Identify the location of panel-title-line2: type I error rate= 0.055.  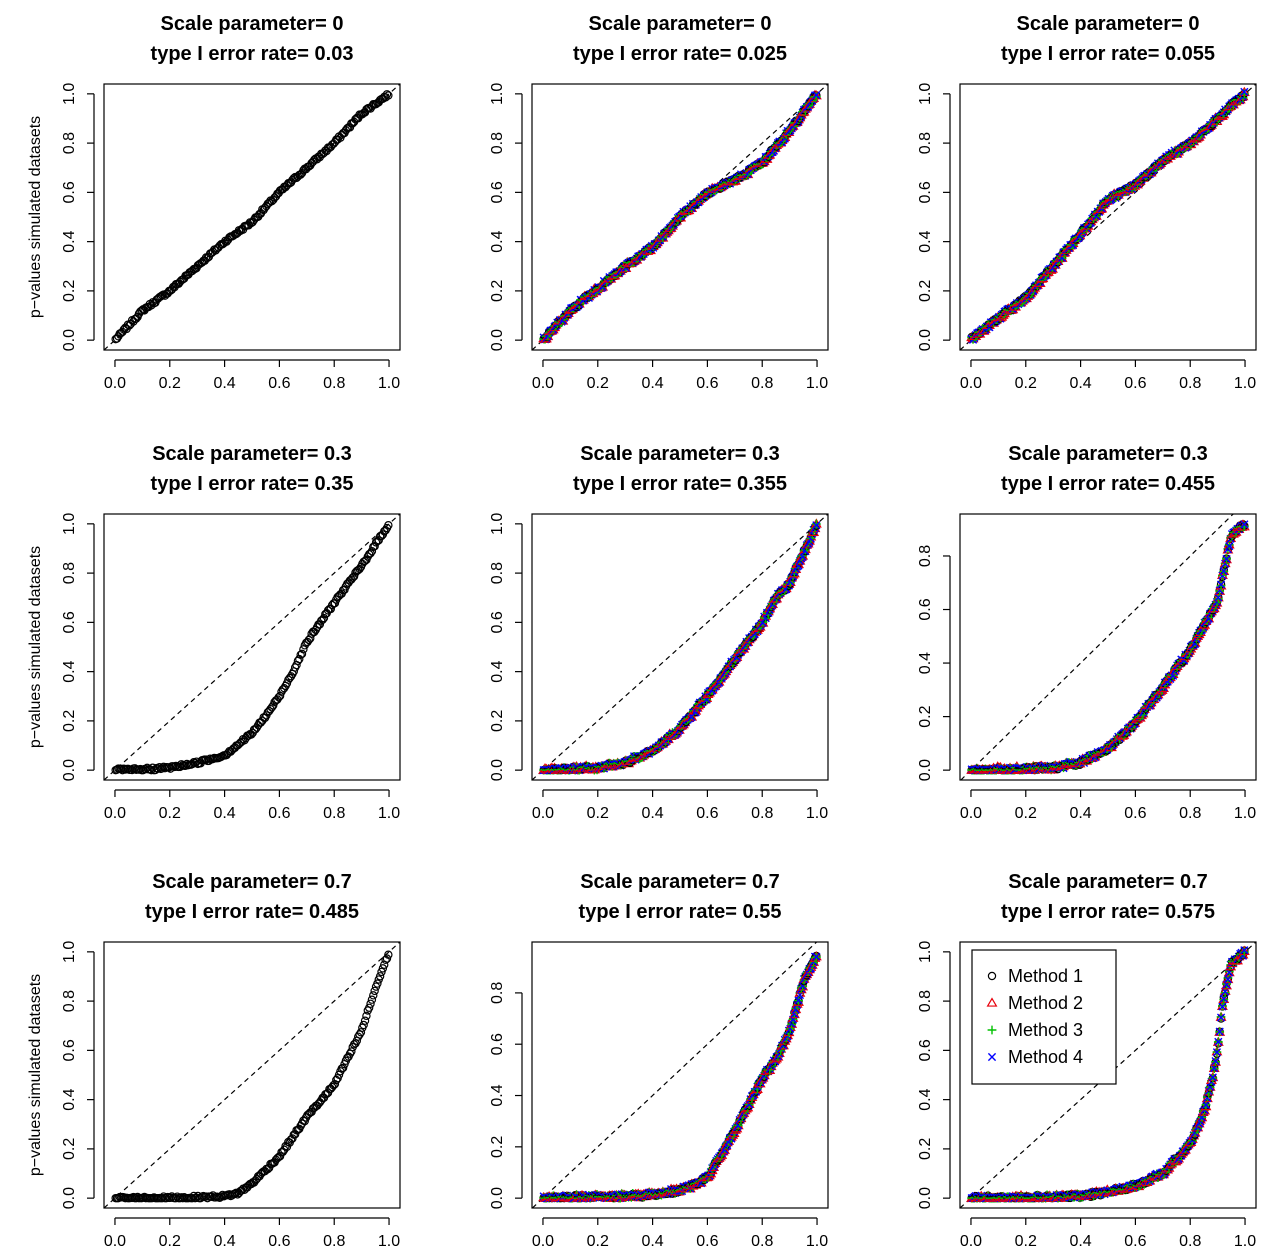
(1108, 54).